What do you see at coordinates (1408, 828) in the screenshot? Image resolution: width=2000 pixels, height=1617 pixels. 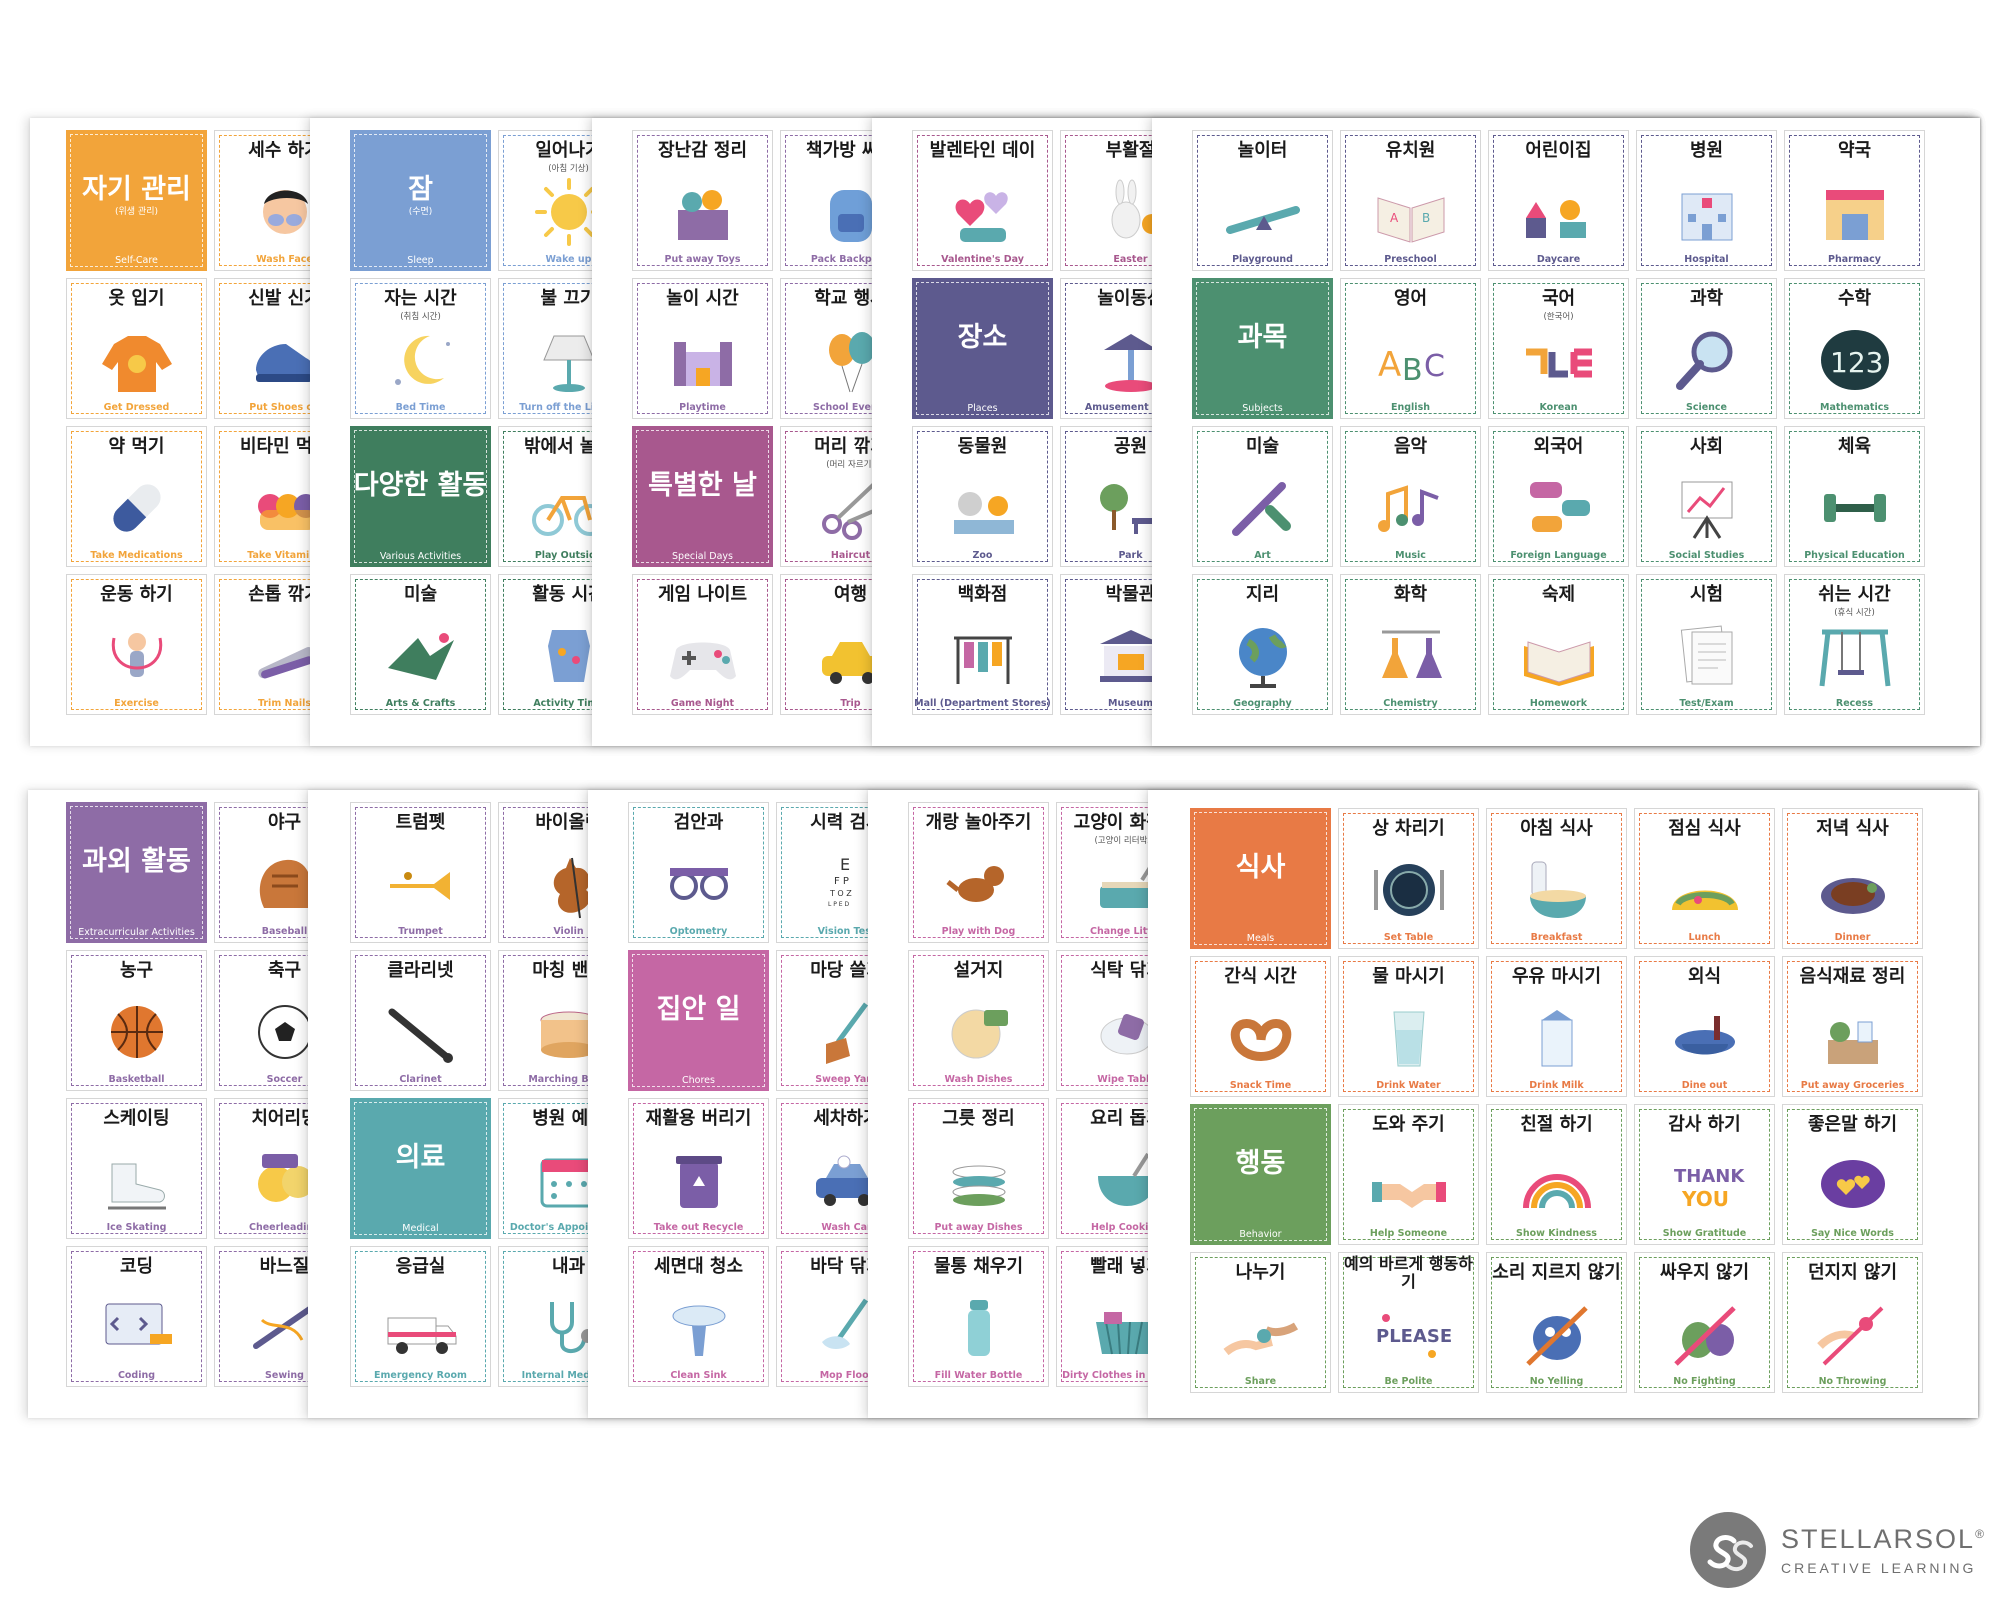 I see `card-korean-label: 상 차리기` at bounding box center [1408, 828].